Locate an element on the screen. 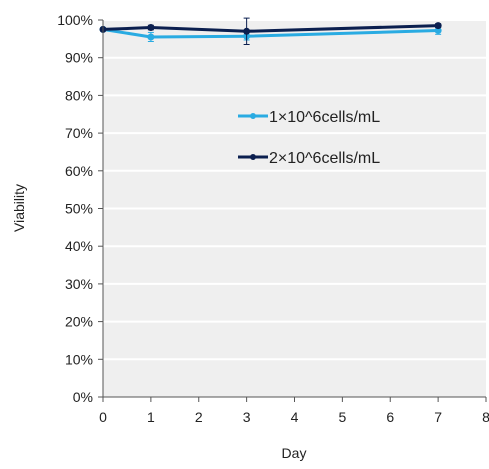 The image size is (489, 469). x-tick-label: 2 is located at coordinates (199, 417).